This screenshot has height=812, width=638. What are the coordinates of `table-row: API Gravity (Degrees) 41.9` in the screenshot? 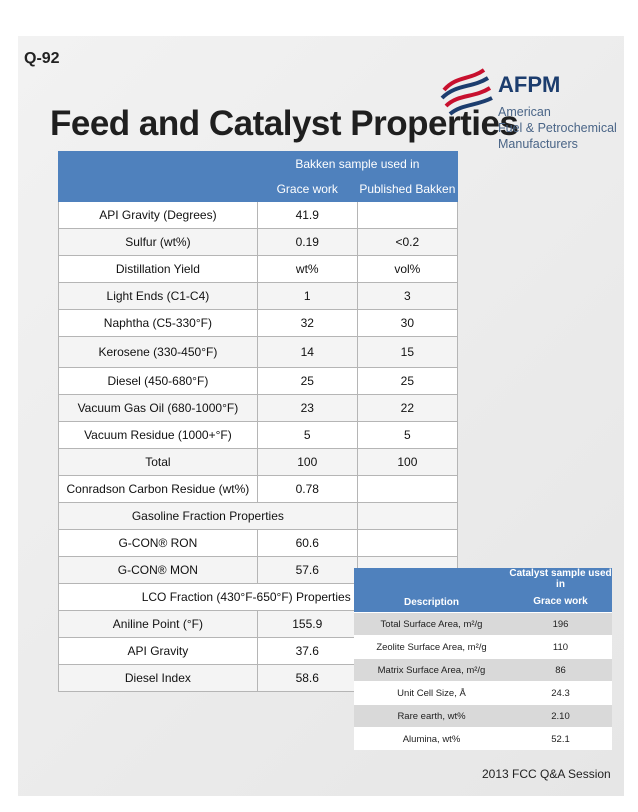 It's located at (258, 215).